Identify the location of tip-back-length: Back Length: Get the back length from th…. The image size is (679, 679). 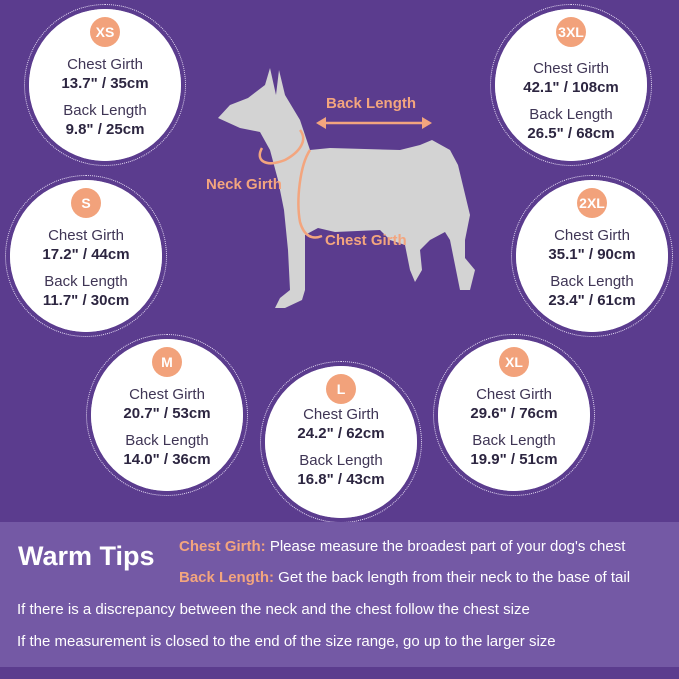
(404, 577).